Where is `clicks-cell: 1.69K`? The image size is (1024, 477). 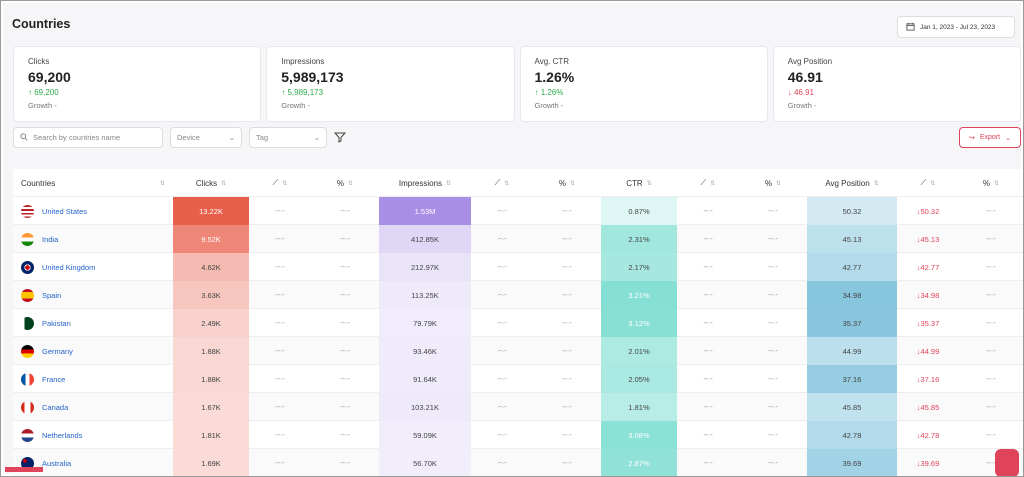
clicks-cell: 1.69K is located at coordinates (211, 462).